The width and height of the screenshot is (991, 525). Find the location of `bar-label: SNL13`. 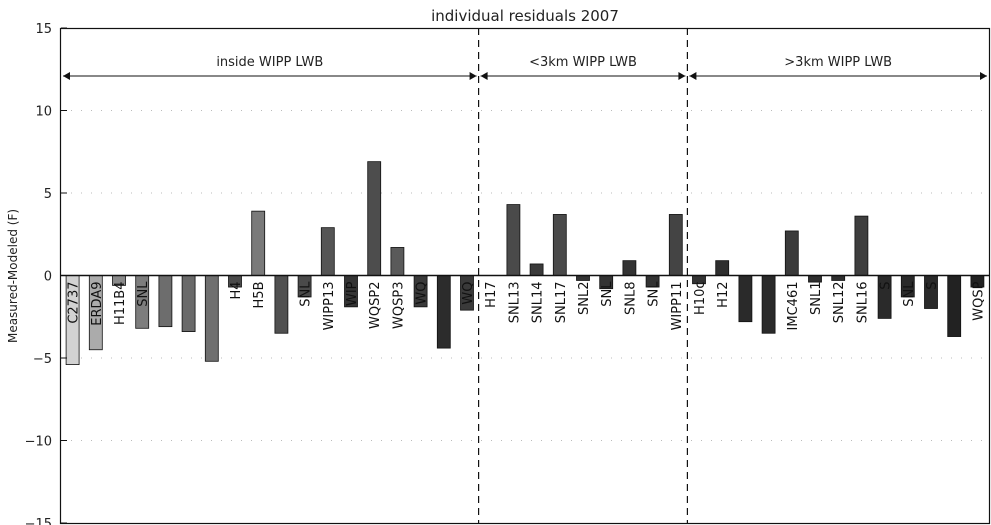

bar-label: SNL13 is located at coordinates (514, 303).